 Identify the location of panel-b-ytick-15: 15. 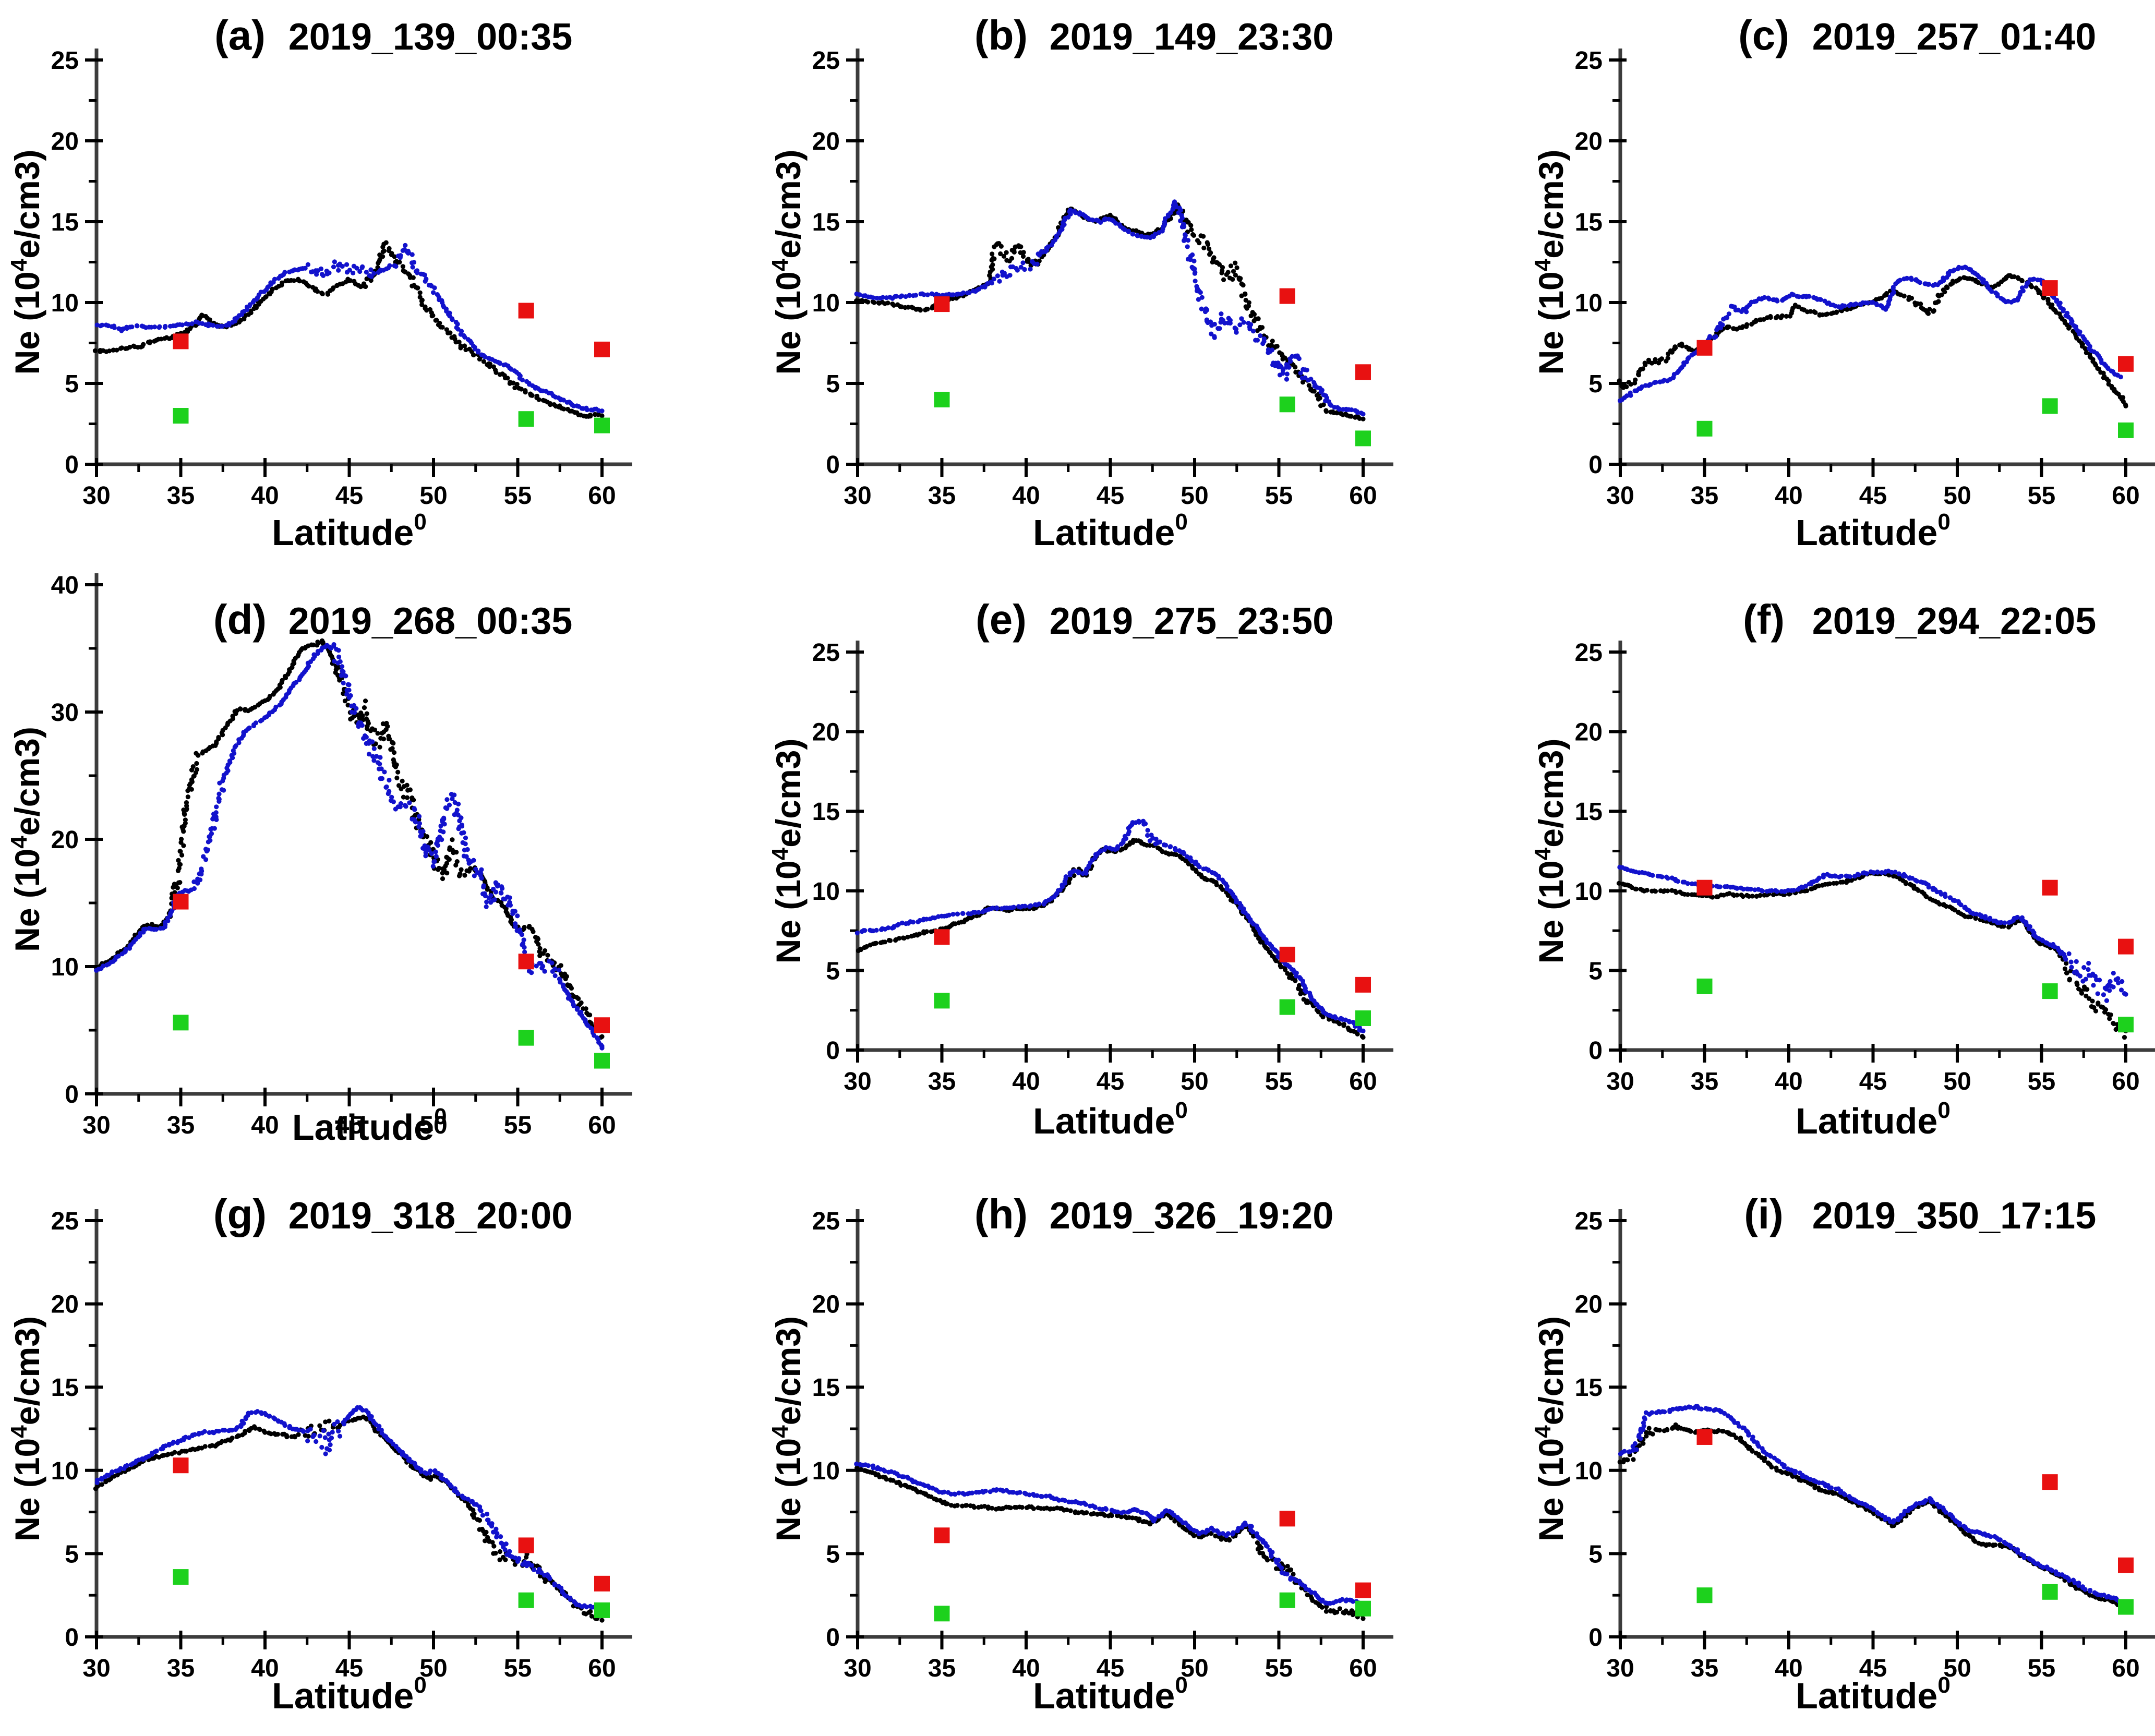
(826, 222).